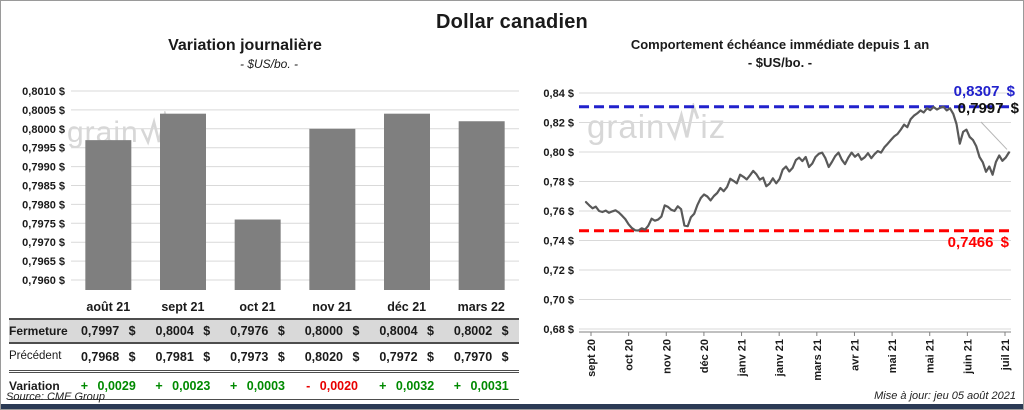 The width and height of the screenshot is (1024, 410). I want to click on last-price-annotation: 0,7997 $, so click(988, 108).